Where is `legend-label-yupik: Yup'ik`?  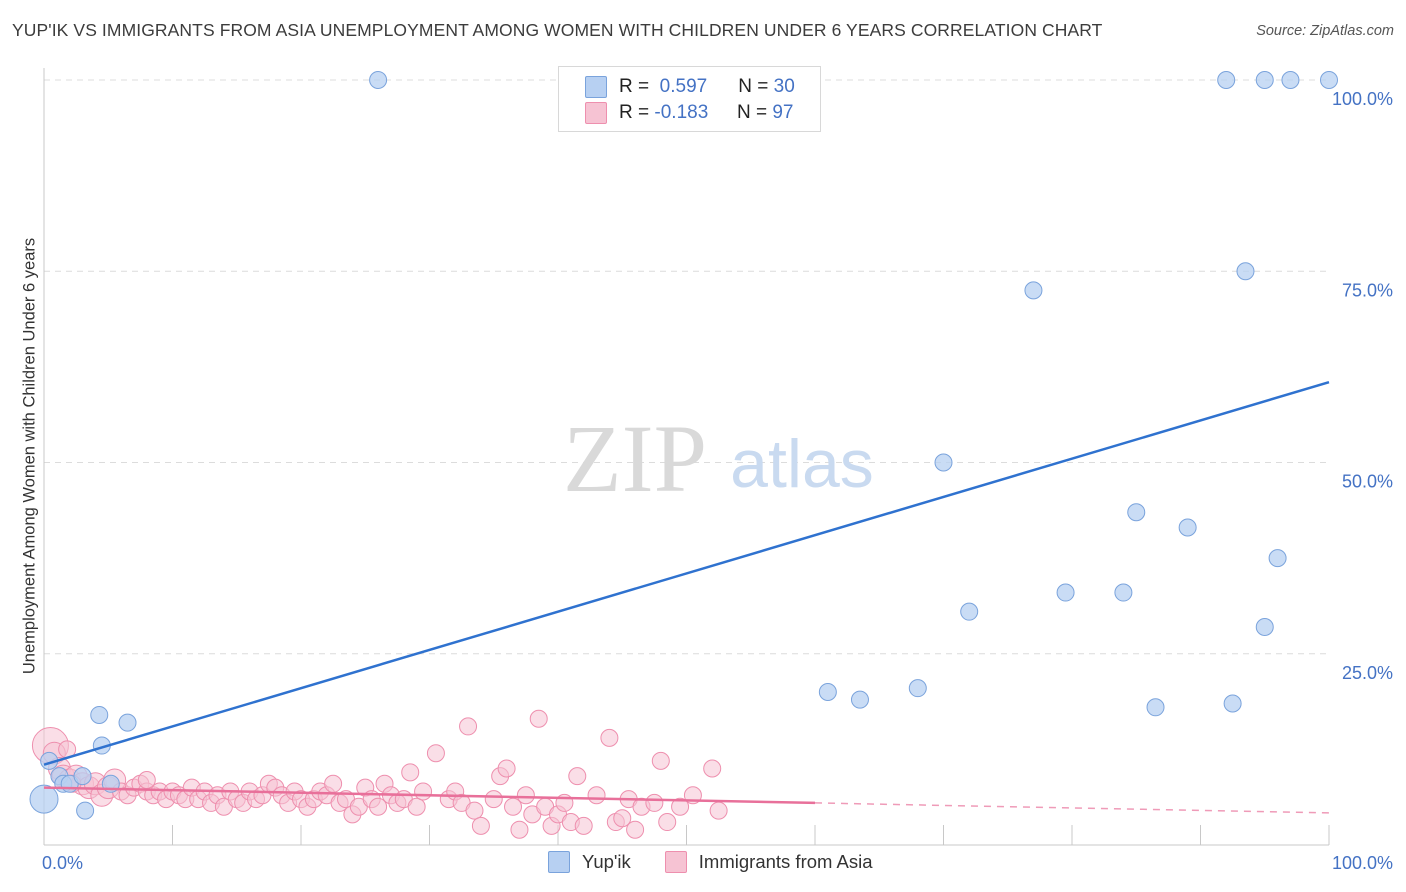
legend-label-yupik: Yup'ik is located at coordinates (606, 861).